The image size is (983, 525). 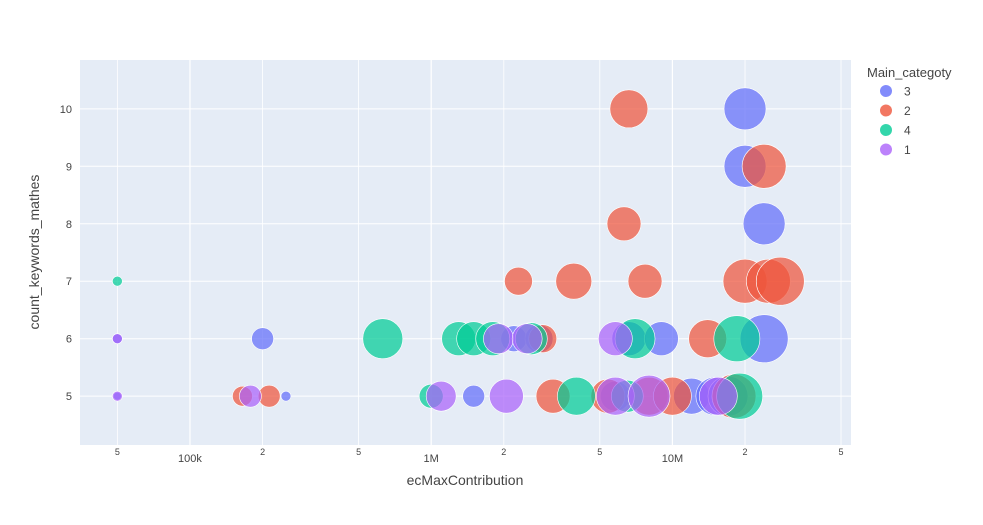 I want to click on legend-label: 1, so click(x=907, y=150).